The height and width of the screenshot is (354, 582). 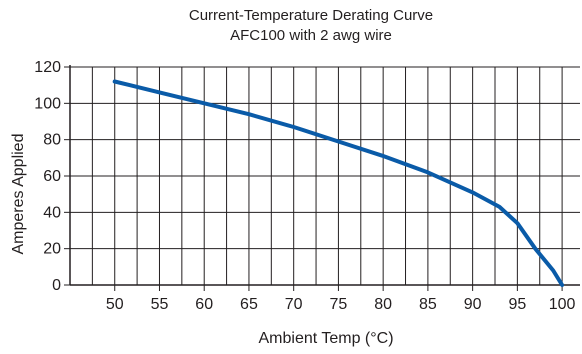 What do you see at coordinates (311, 15) in the screenshot?
I see `chart-title: Current-Temperature Derating Curve` at bounding box center [311, 15].